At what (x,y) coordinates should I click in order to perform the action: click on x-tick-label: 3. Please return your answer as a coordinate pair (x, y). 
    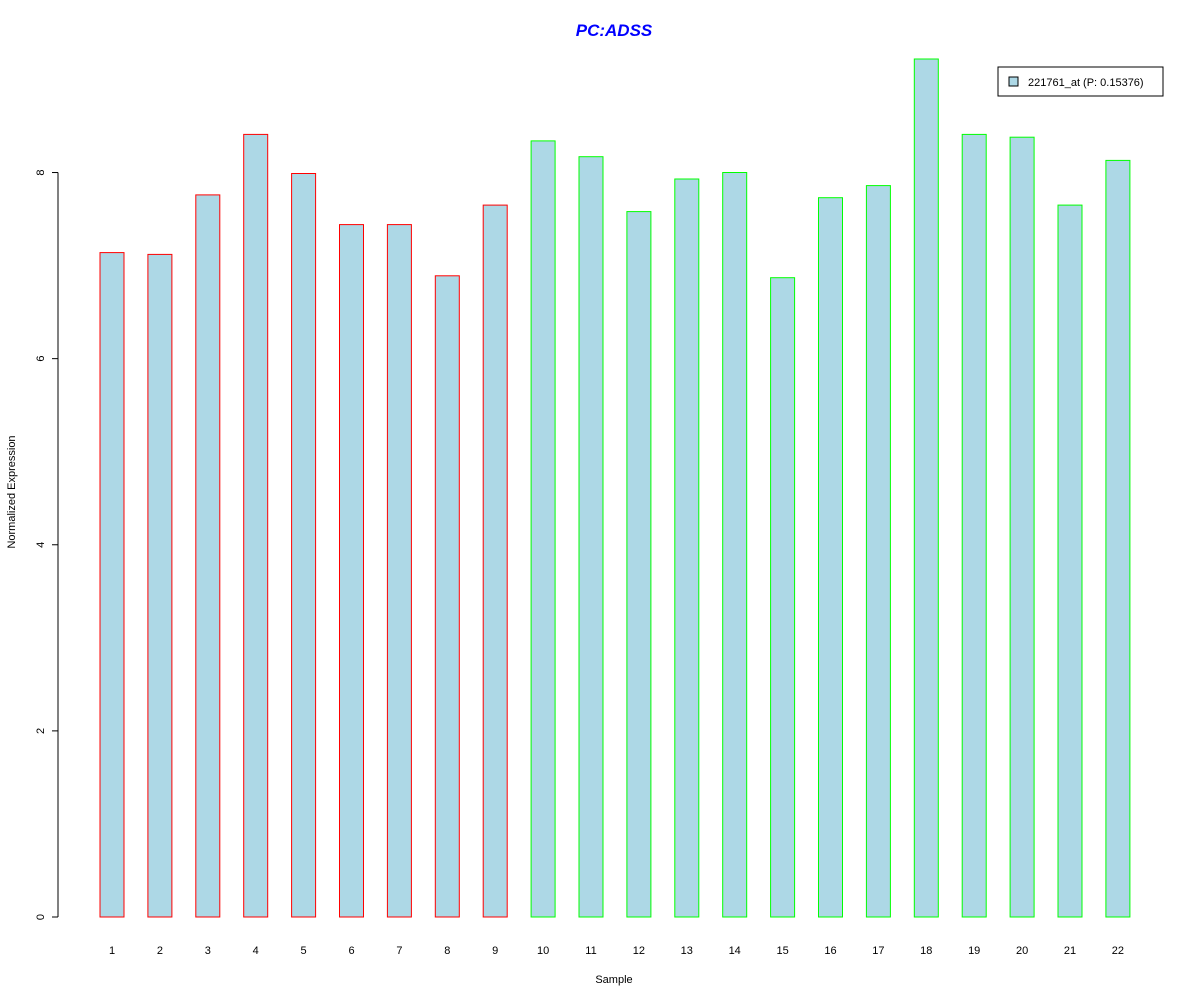
    Looking at the image, I should click on (208, 951).